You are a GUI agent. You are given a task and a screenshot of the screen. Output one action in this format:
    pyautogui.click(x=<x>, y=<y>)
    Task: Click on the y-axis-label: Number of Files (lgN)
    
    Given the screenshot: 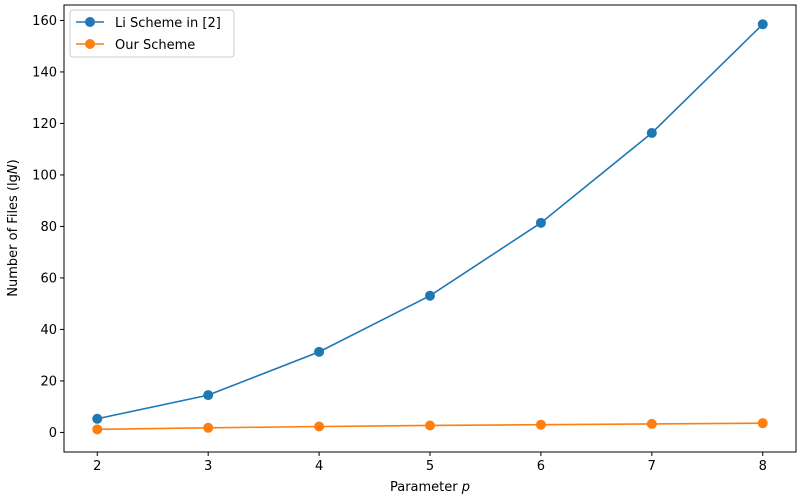 What is the action you would take?
    pyautogui.click(x=13, y=227)
    